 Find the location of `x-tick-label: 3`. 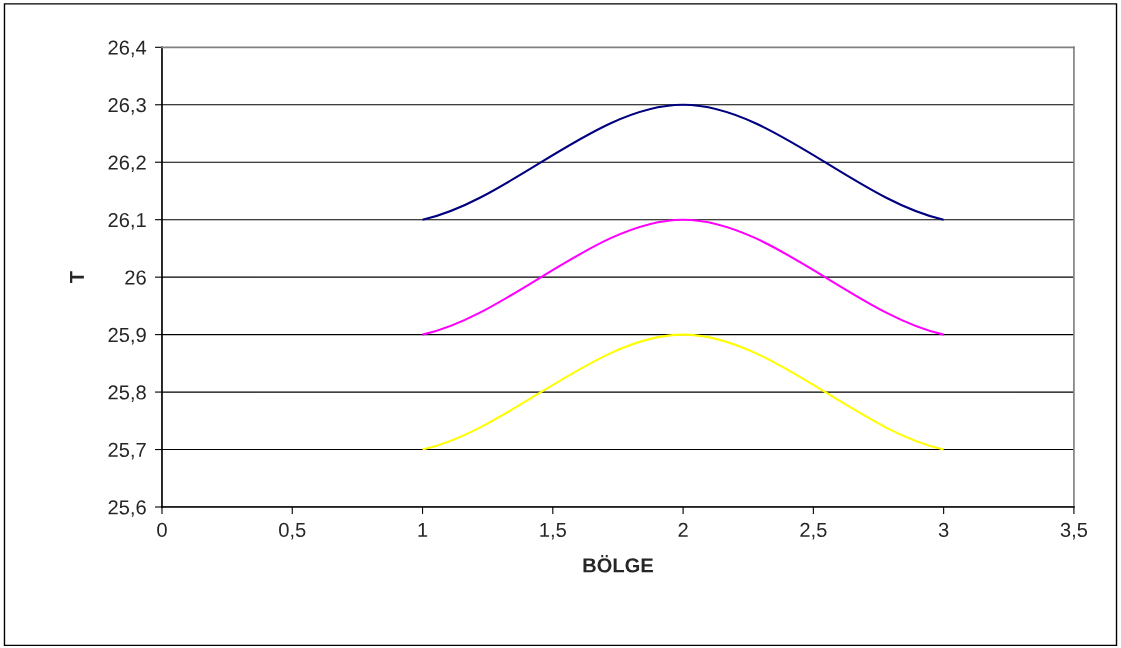

x-tick-label: 3 is located at coordinates (943, 530).